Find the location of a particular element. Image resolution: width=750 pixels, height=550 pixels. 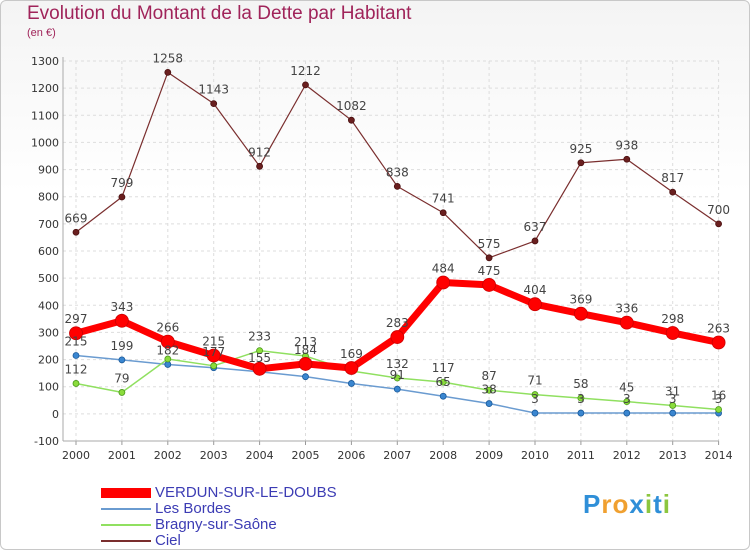

y-tick-label: 300 is located at coordinates (48, 332).